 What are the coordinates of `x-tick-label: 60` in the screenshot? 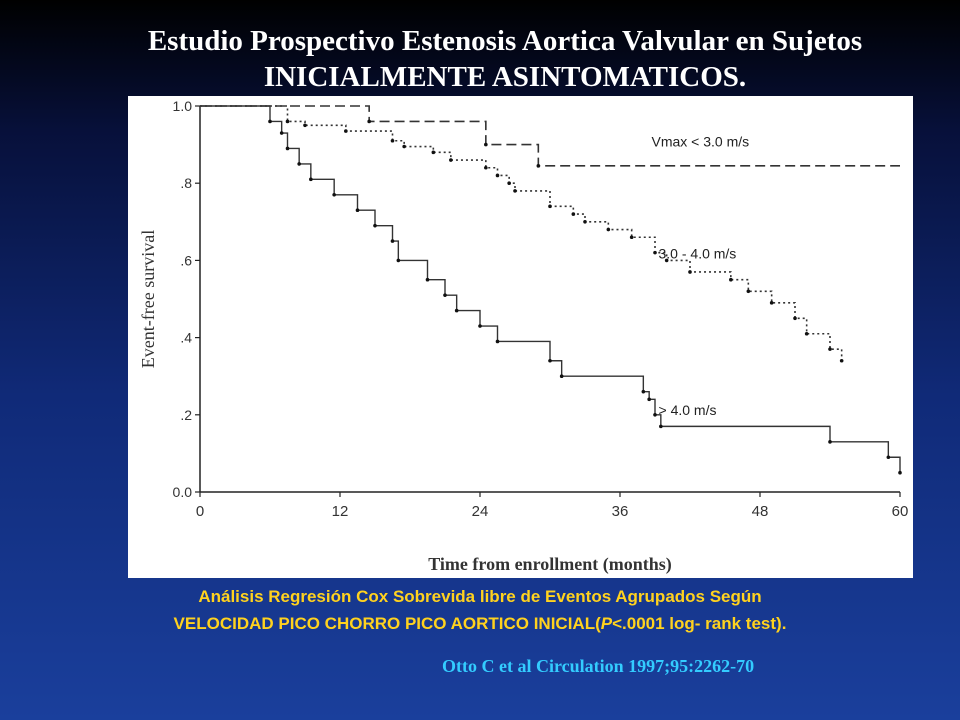 It's located at (900, 511).